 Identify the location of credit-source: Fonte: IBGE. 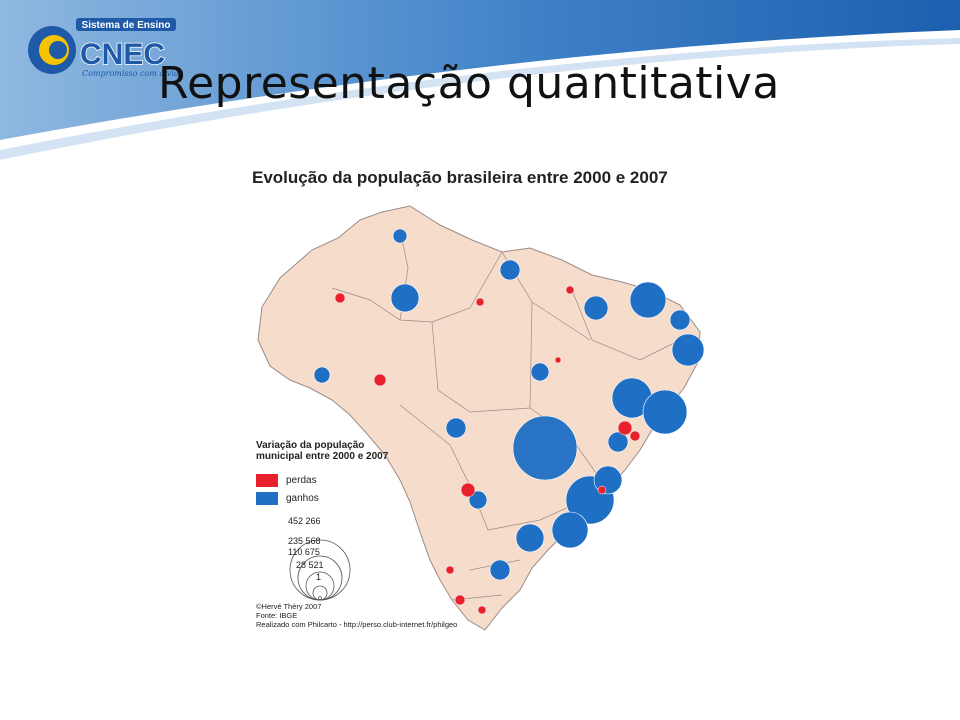
(277, 615).